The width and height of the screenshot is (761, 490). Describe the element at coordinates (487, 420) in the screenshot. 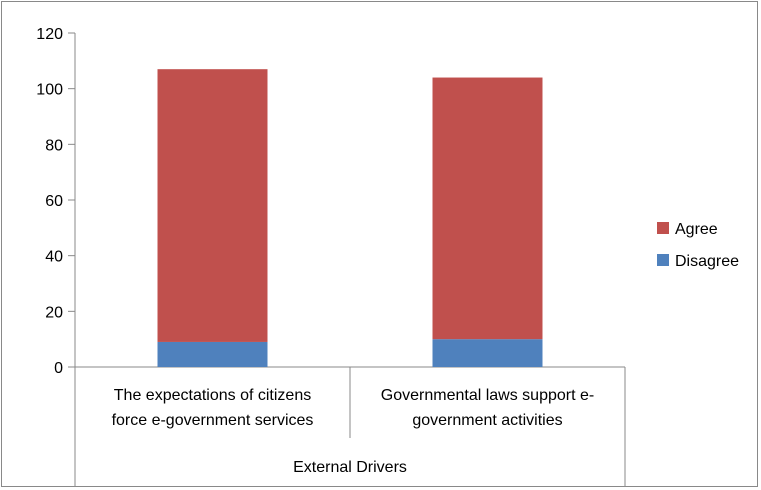

I see `category-label-2: government activities` at that location.